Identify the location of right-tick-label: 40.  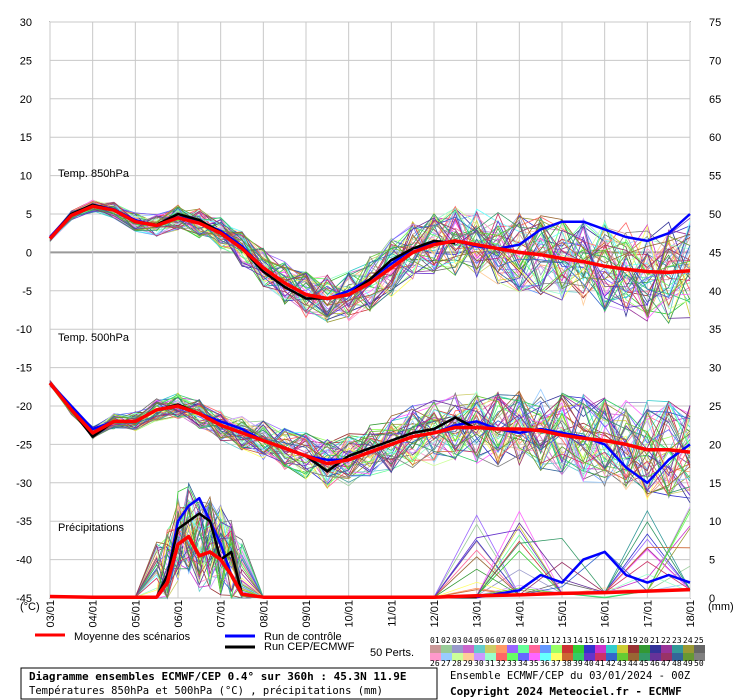
(715, 292).